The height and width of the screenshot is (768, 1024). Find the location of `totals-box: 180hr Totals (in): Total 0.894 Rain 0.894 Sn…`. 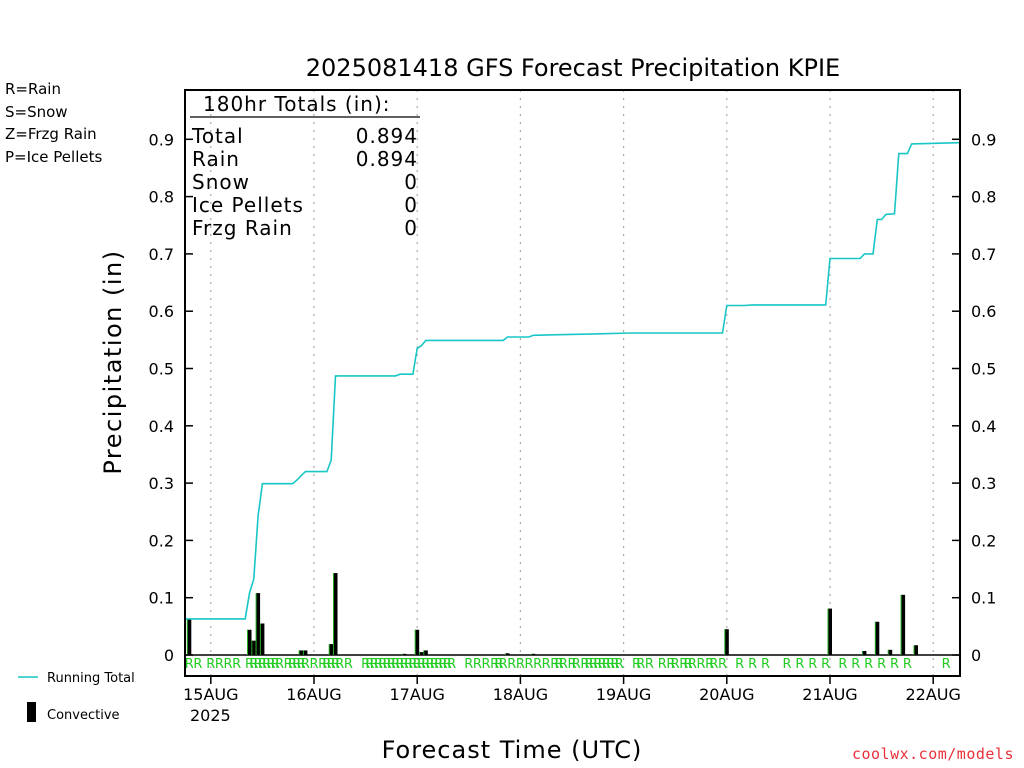

totals-box: 180hr Totals (in): Total 0.894 Rain 0.894 Sn… is located at coordinates (305, 166).